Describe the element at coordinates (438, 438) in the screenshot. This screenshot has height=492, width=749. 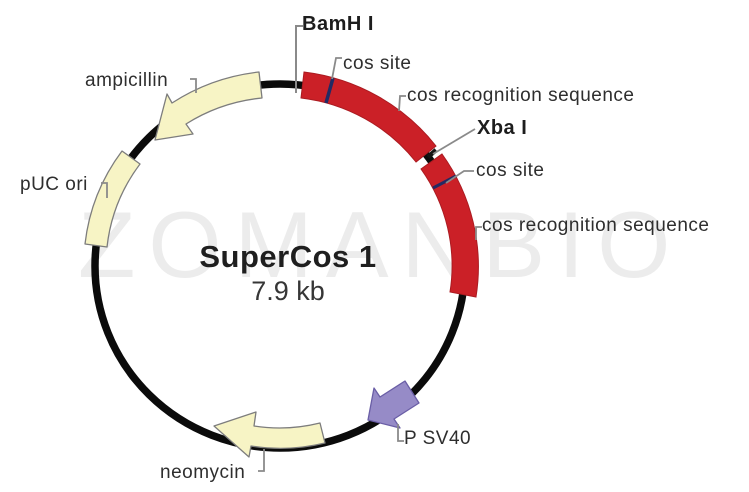
I see `label-psv40: P SV40` at that location.